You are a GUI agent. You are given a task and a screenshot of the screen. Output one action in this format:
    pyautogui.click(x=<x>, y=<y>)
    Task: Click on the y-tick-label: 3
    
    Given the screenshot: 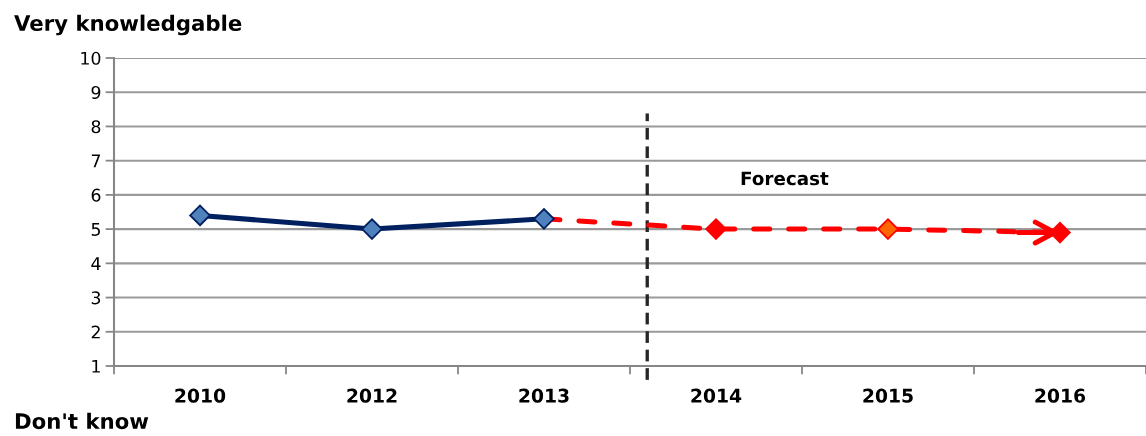 What is the action you would take?
    pyautogui.click(x=96, y=298)
    